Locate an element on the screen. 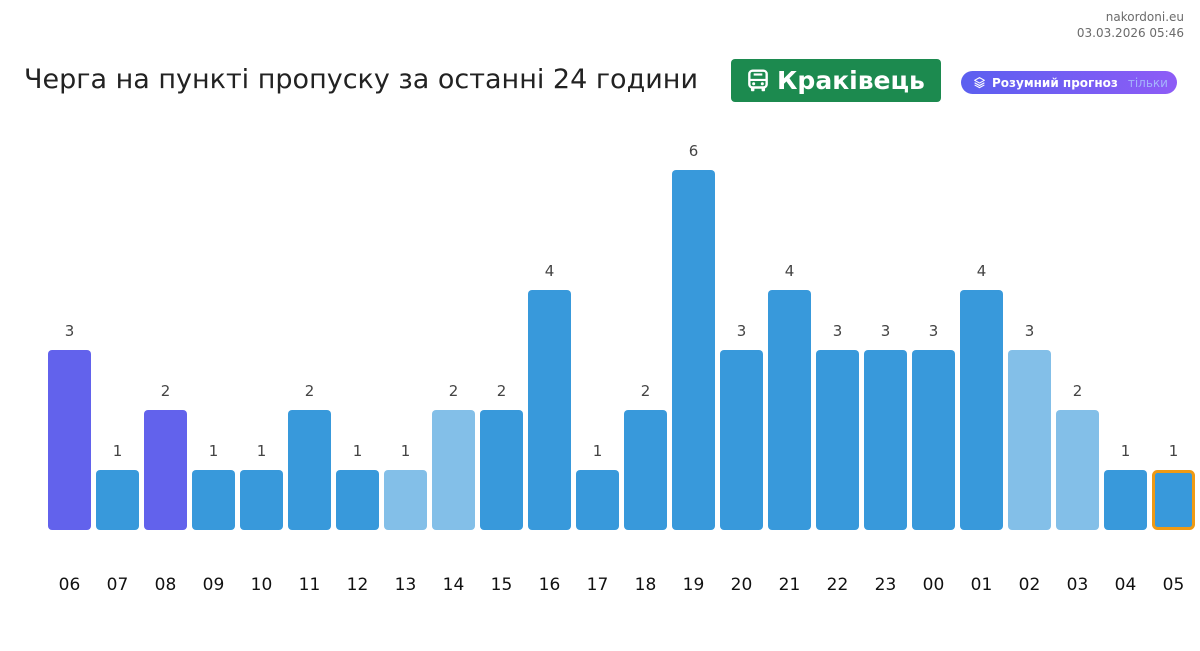  tick-label-20: 20 is located at coordinates (742, 585).